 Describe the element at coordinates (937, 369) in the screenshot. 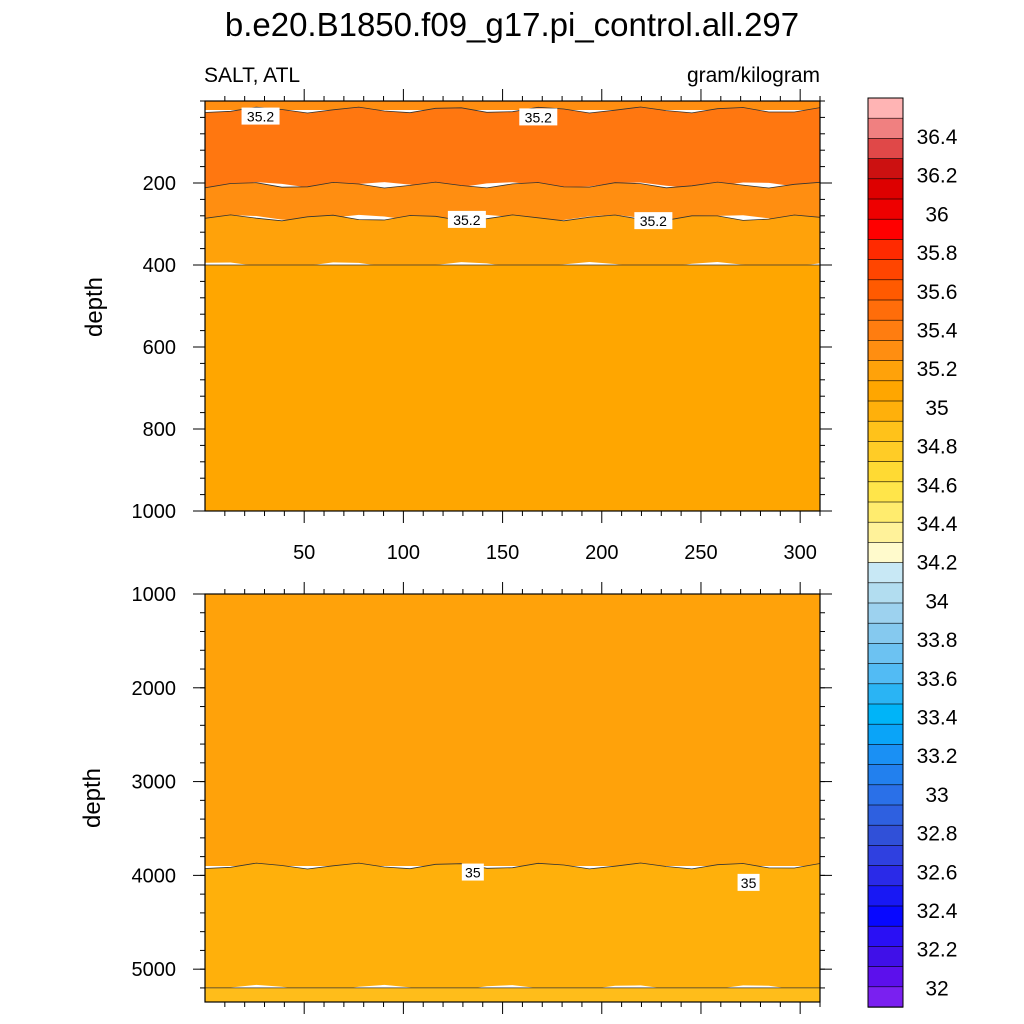

I see `colorbar-label: 35.2` at that location.